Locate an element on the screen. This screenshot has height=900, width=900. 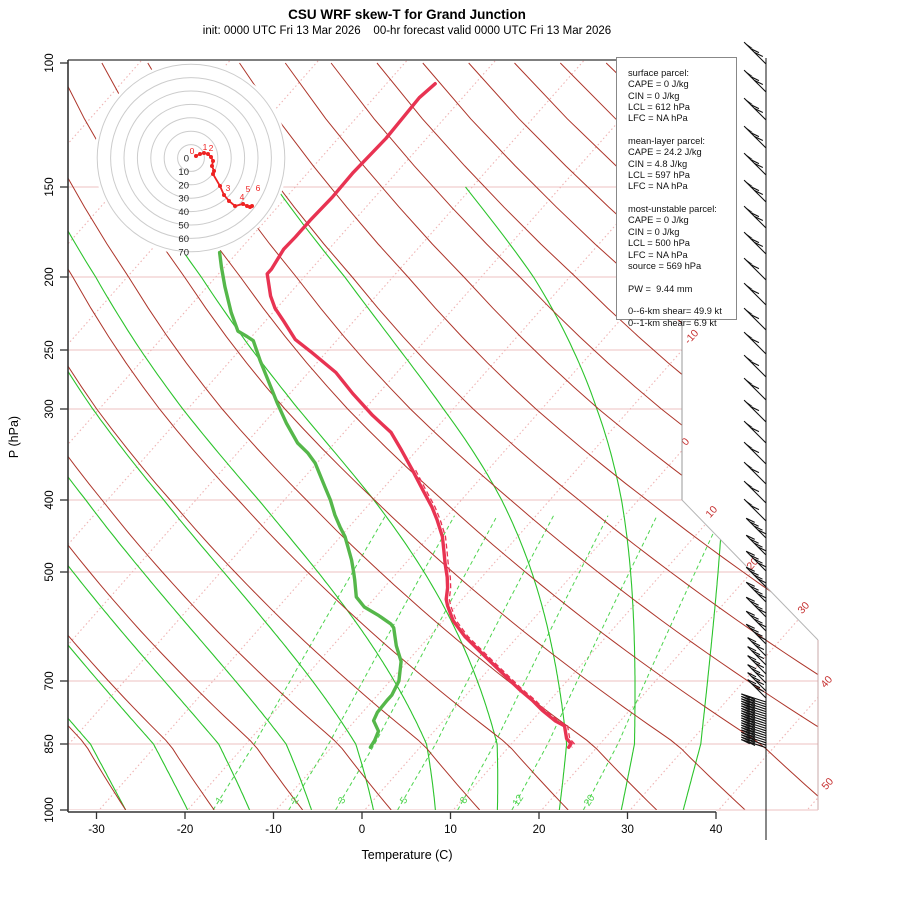
temperature-tick-label: 30 is located at coordinates (627, 830).